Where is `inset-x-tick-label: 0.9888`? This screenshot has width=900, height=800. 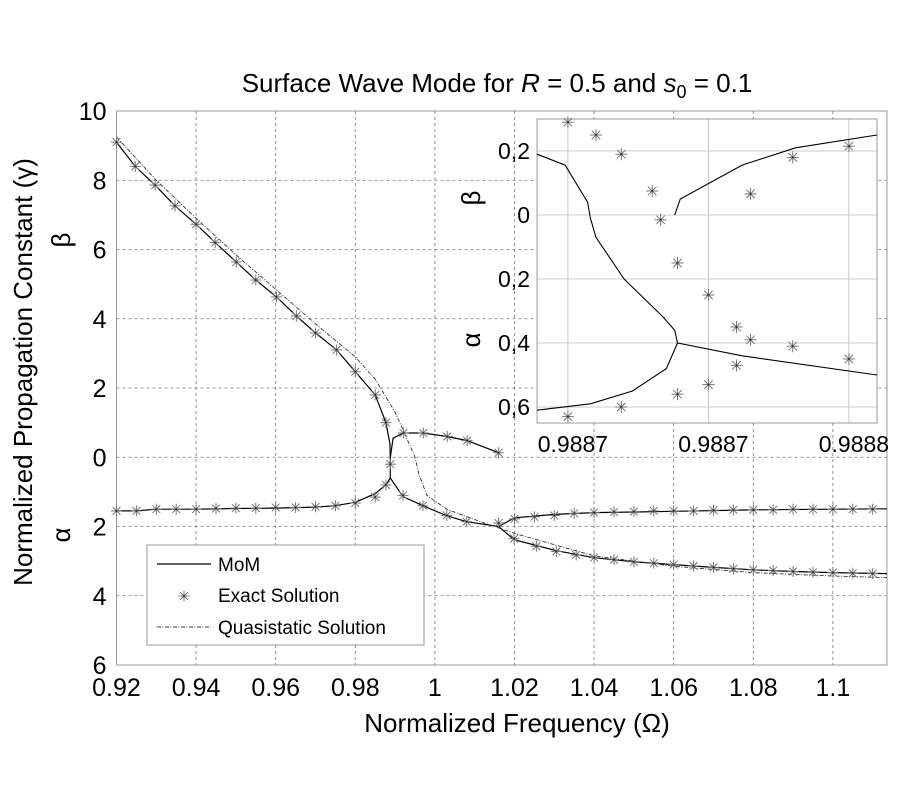
inset-x-tick-label: 0.9888 is located at coordinates (854, 444).